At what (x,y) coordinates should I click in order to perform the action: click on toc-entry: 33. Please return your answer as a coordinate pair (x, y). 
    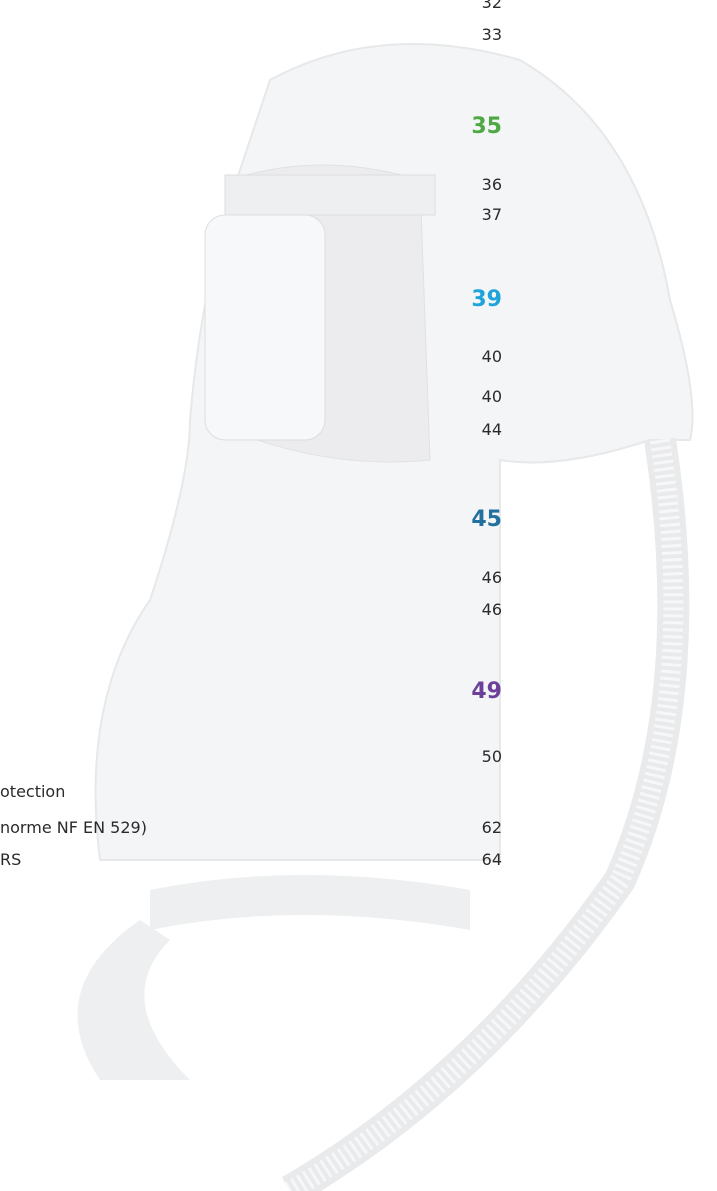
    Looking at the image, I should click on (251, 35).